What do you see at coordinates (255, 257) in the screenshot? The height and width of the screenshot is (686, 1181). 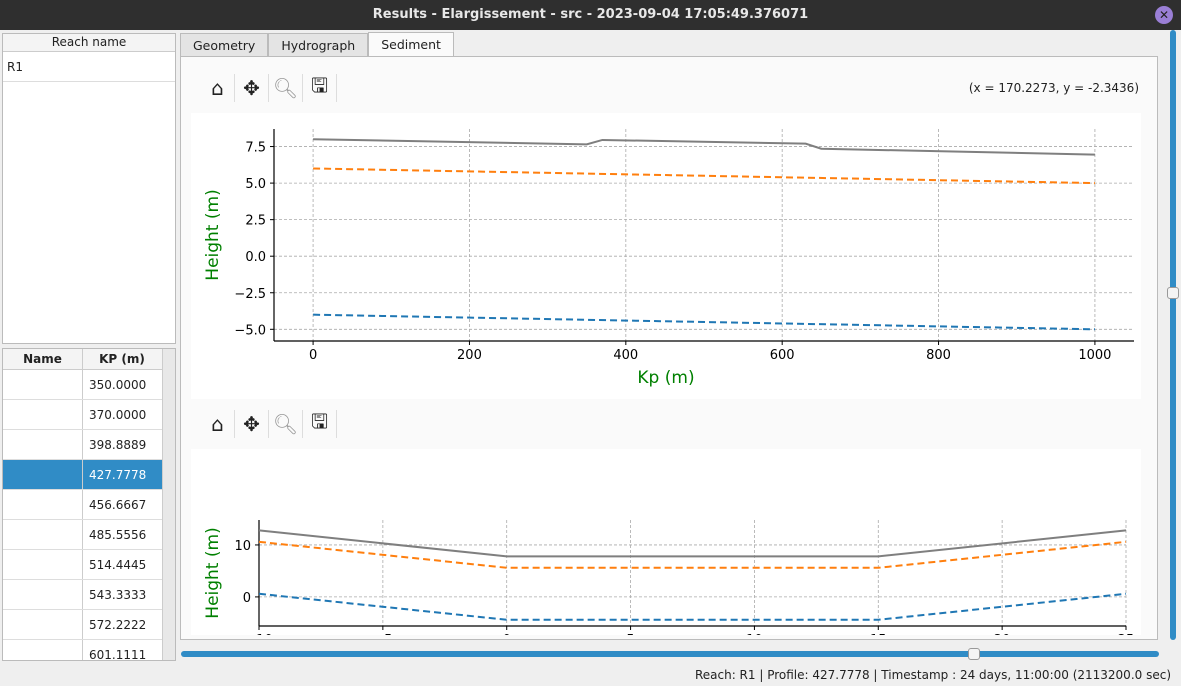 I see `y-tick-label: 0.0` at bounding box center [255, 257].